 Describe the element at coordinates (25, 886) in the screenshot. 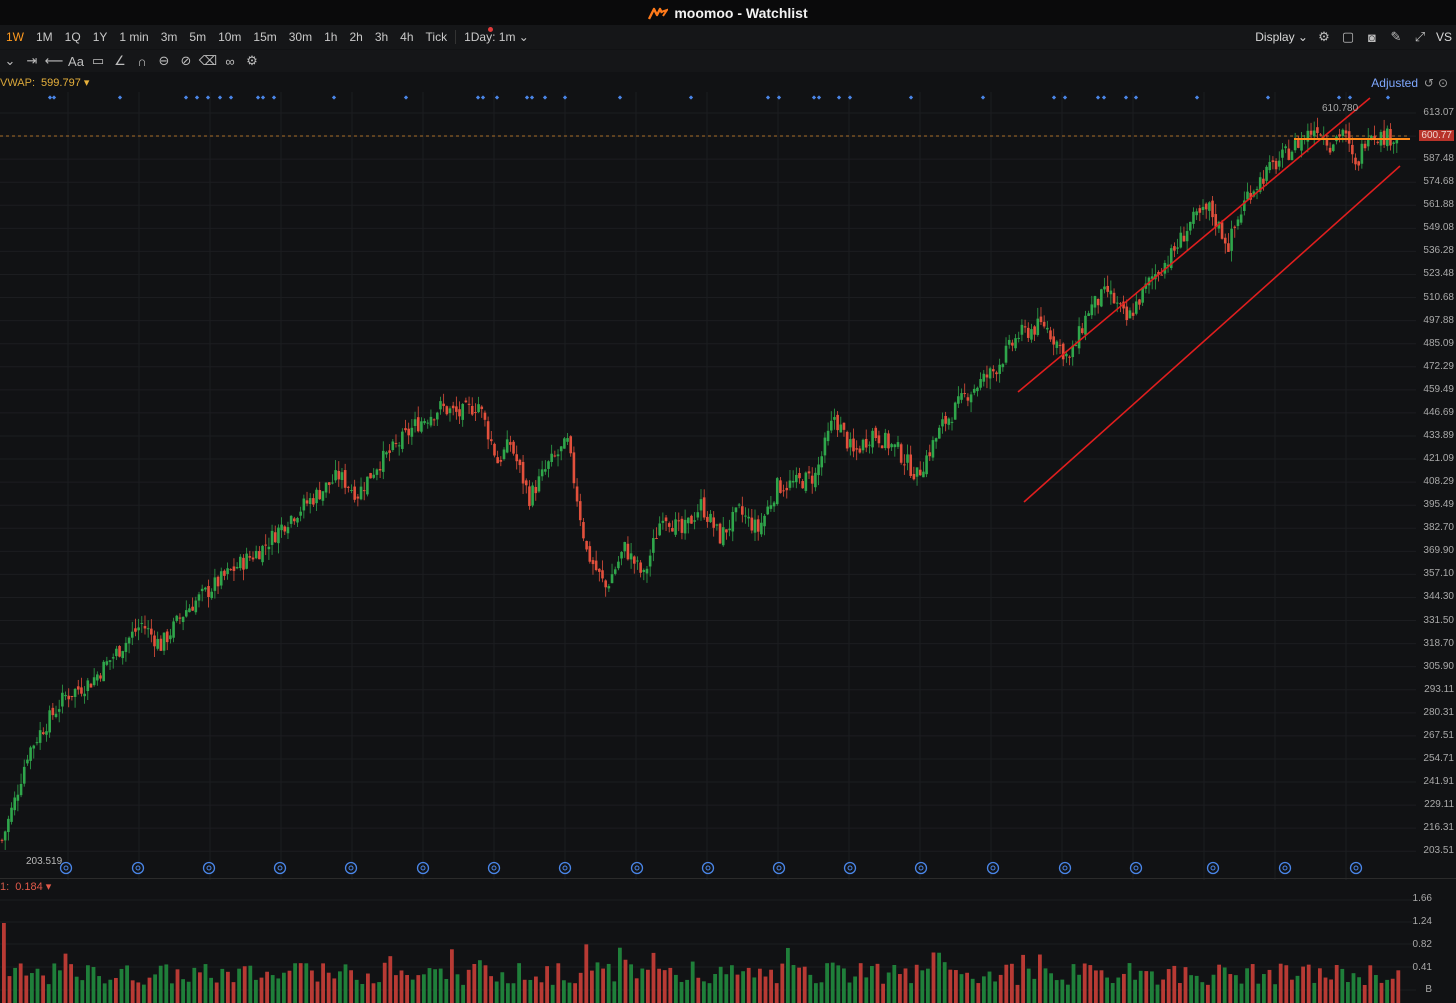

I see `volume-indicator: 1: 0.184 ▾` at that location.